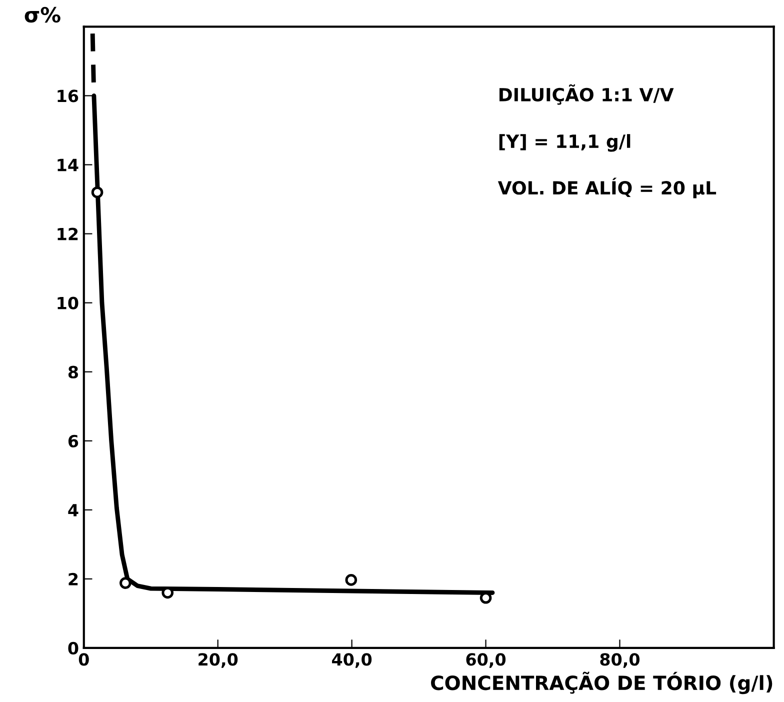 This screenshot has height=702, width=784. What do you see at coordinates (73, 441) in the screenshot?
I see `y-tick-label: 6` at bounding box center [73, 441].